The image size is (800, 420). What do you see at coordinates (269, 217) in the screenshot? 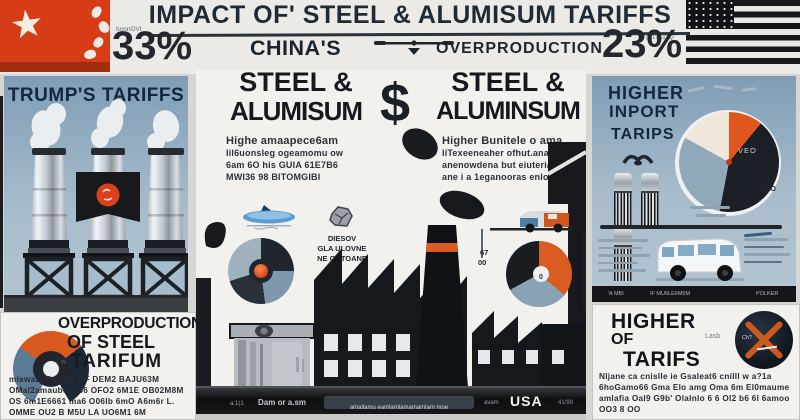
I see `boat-icon` at bounding box center [269, 217].